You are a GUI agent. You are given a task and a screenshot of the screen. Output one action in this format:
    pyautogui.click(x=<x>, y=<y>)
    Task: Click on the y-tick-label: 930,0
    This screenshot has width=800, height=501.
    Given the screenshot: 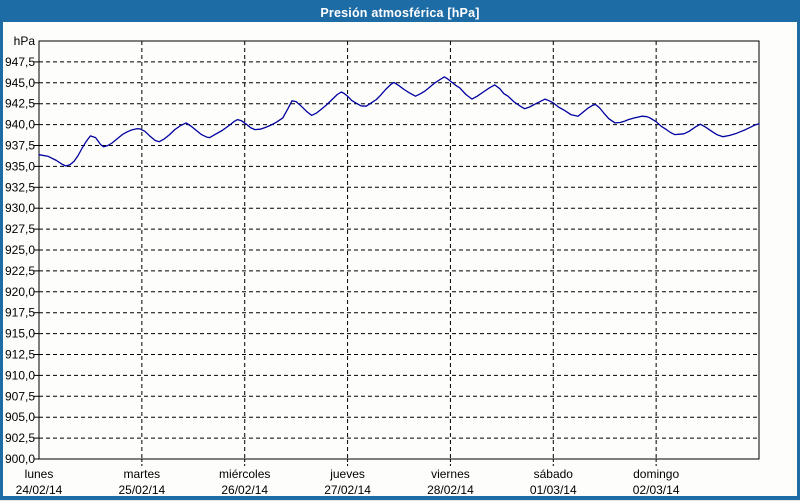 What is the action you would take?
    pyautogui.click(x=20, y=208)
    